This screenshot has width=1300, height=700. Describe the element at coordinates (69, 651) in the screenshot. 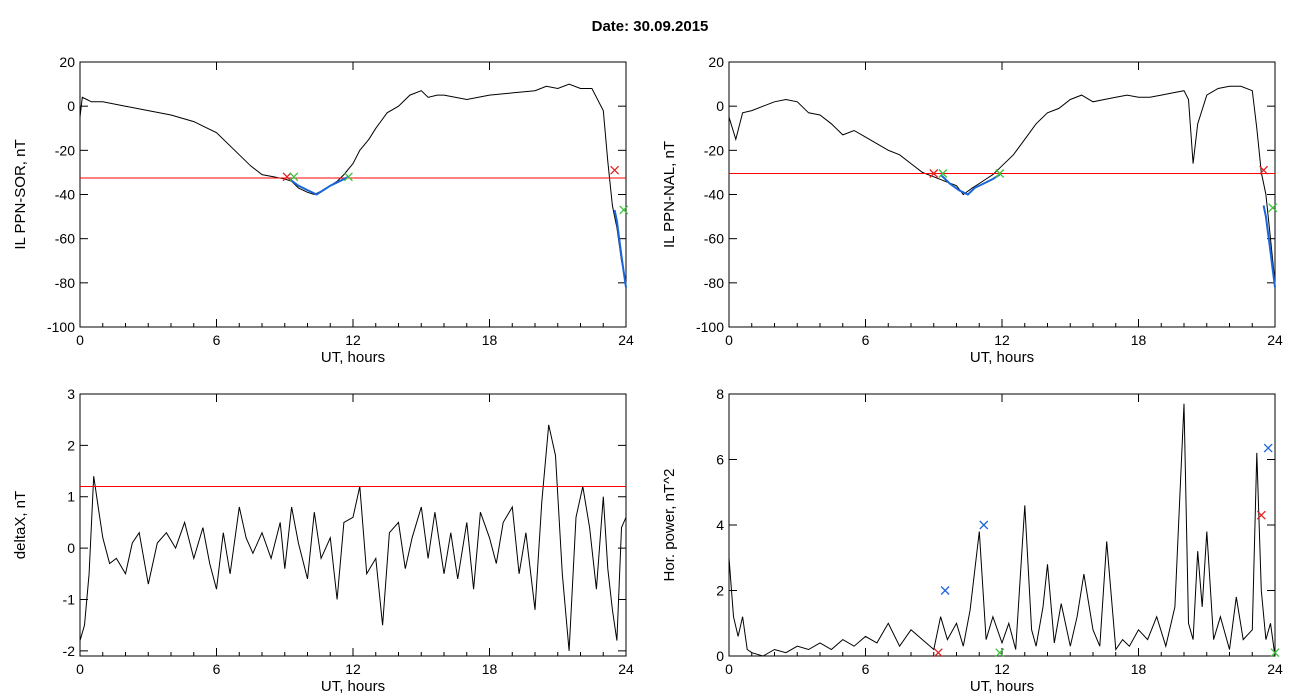

I see `chart3-y-tick-label: -2` at that location.